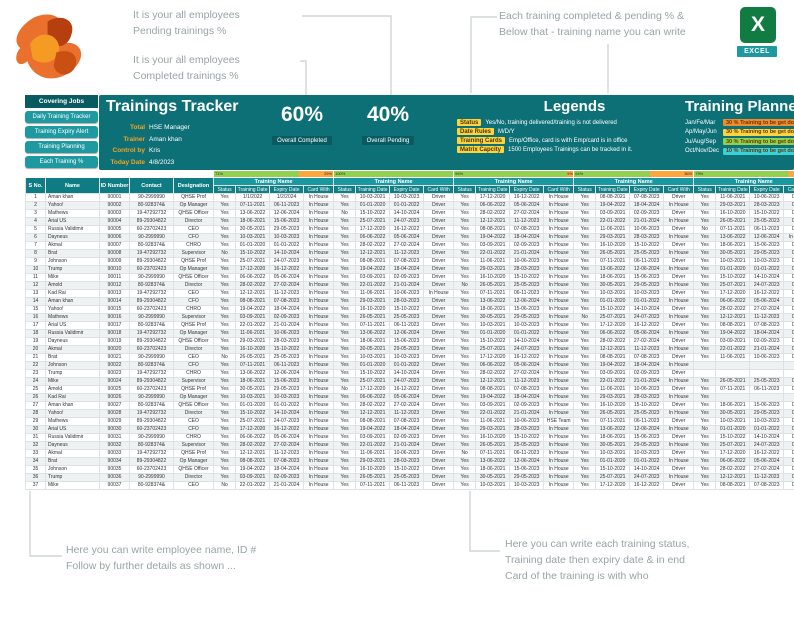  What do you see at coordinates (647, 205) in the screenshot?
I see `cell: 18-04-2024` at bounding box center [647, 205].